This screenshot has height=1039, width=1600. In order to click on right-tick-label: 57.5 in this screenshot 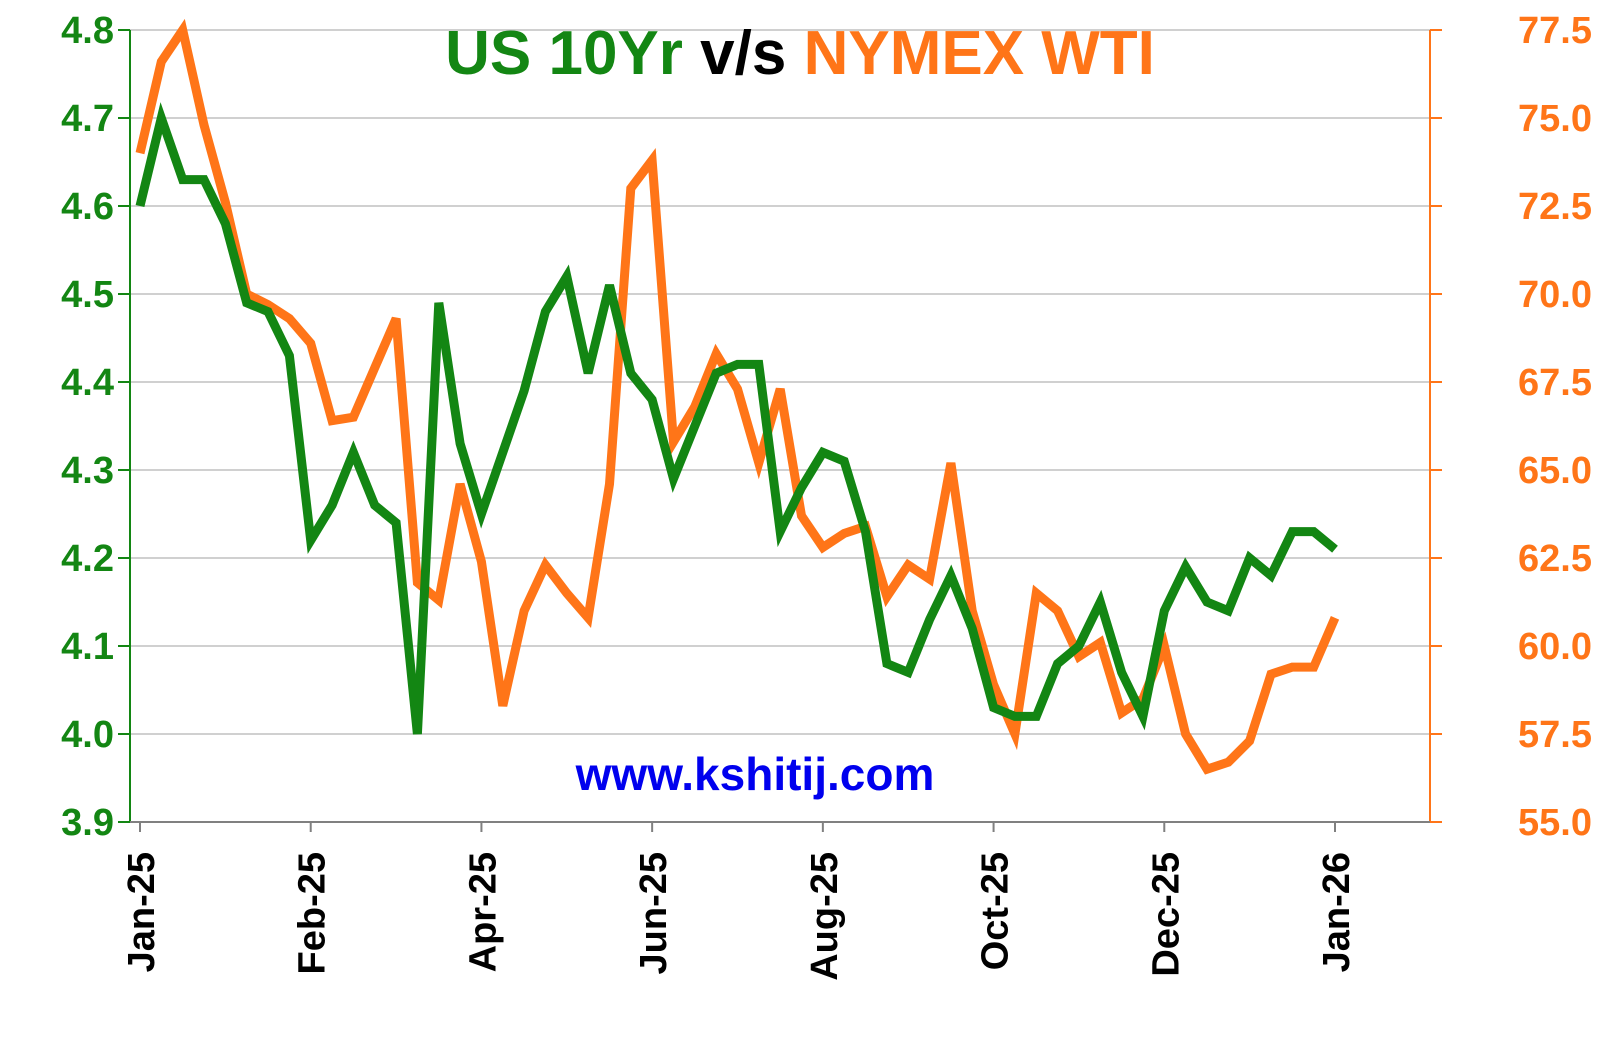, I will do `click(1555, 735)`.